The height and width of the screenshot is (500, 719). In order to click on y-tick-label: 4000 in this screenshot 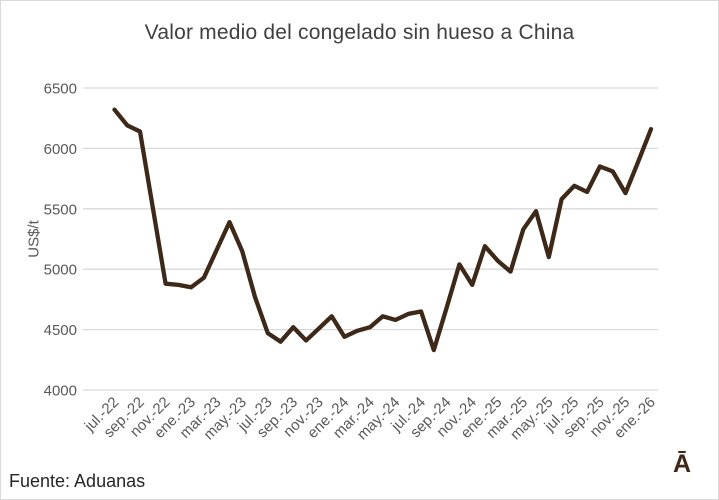, I will do `click(60, 391)`.